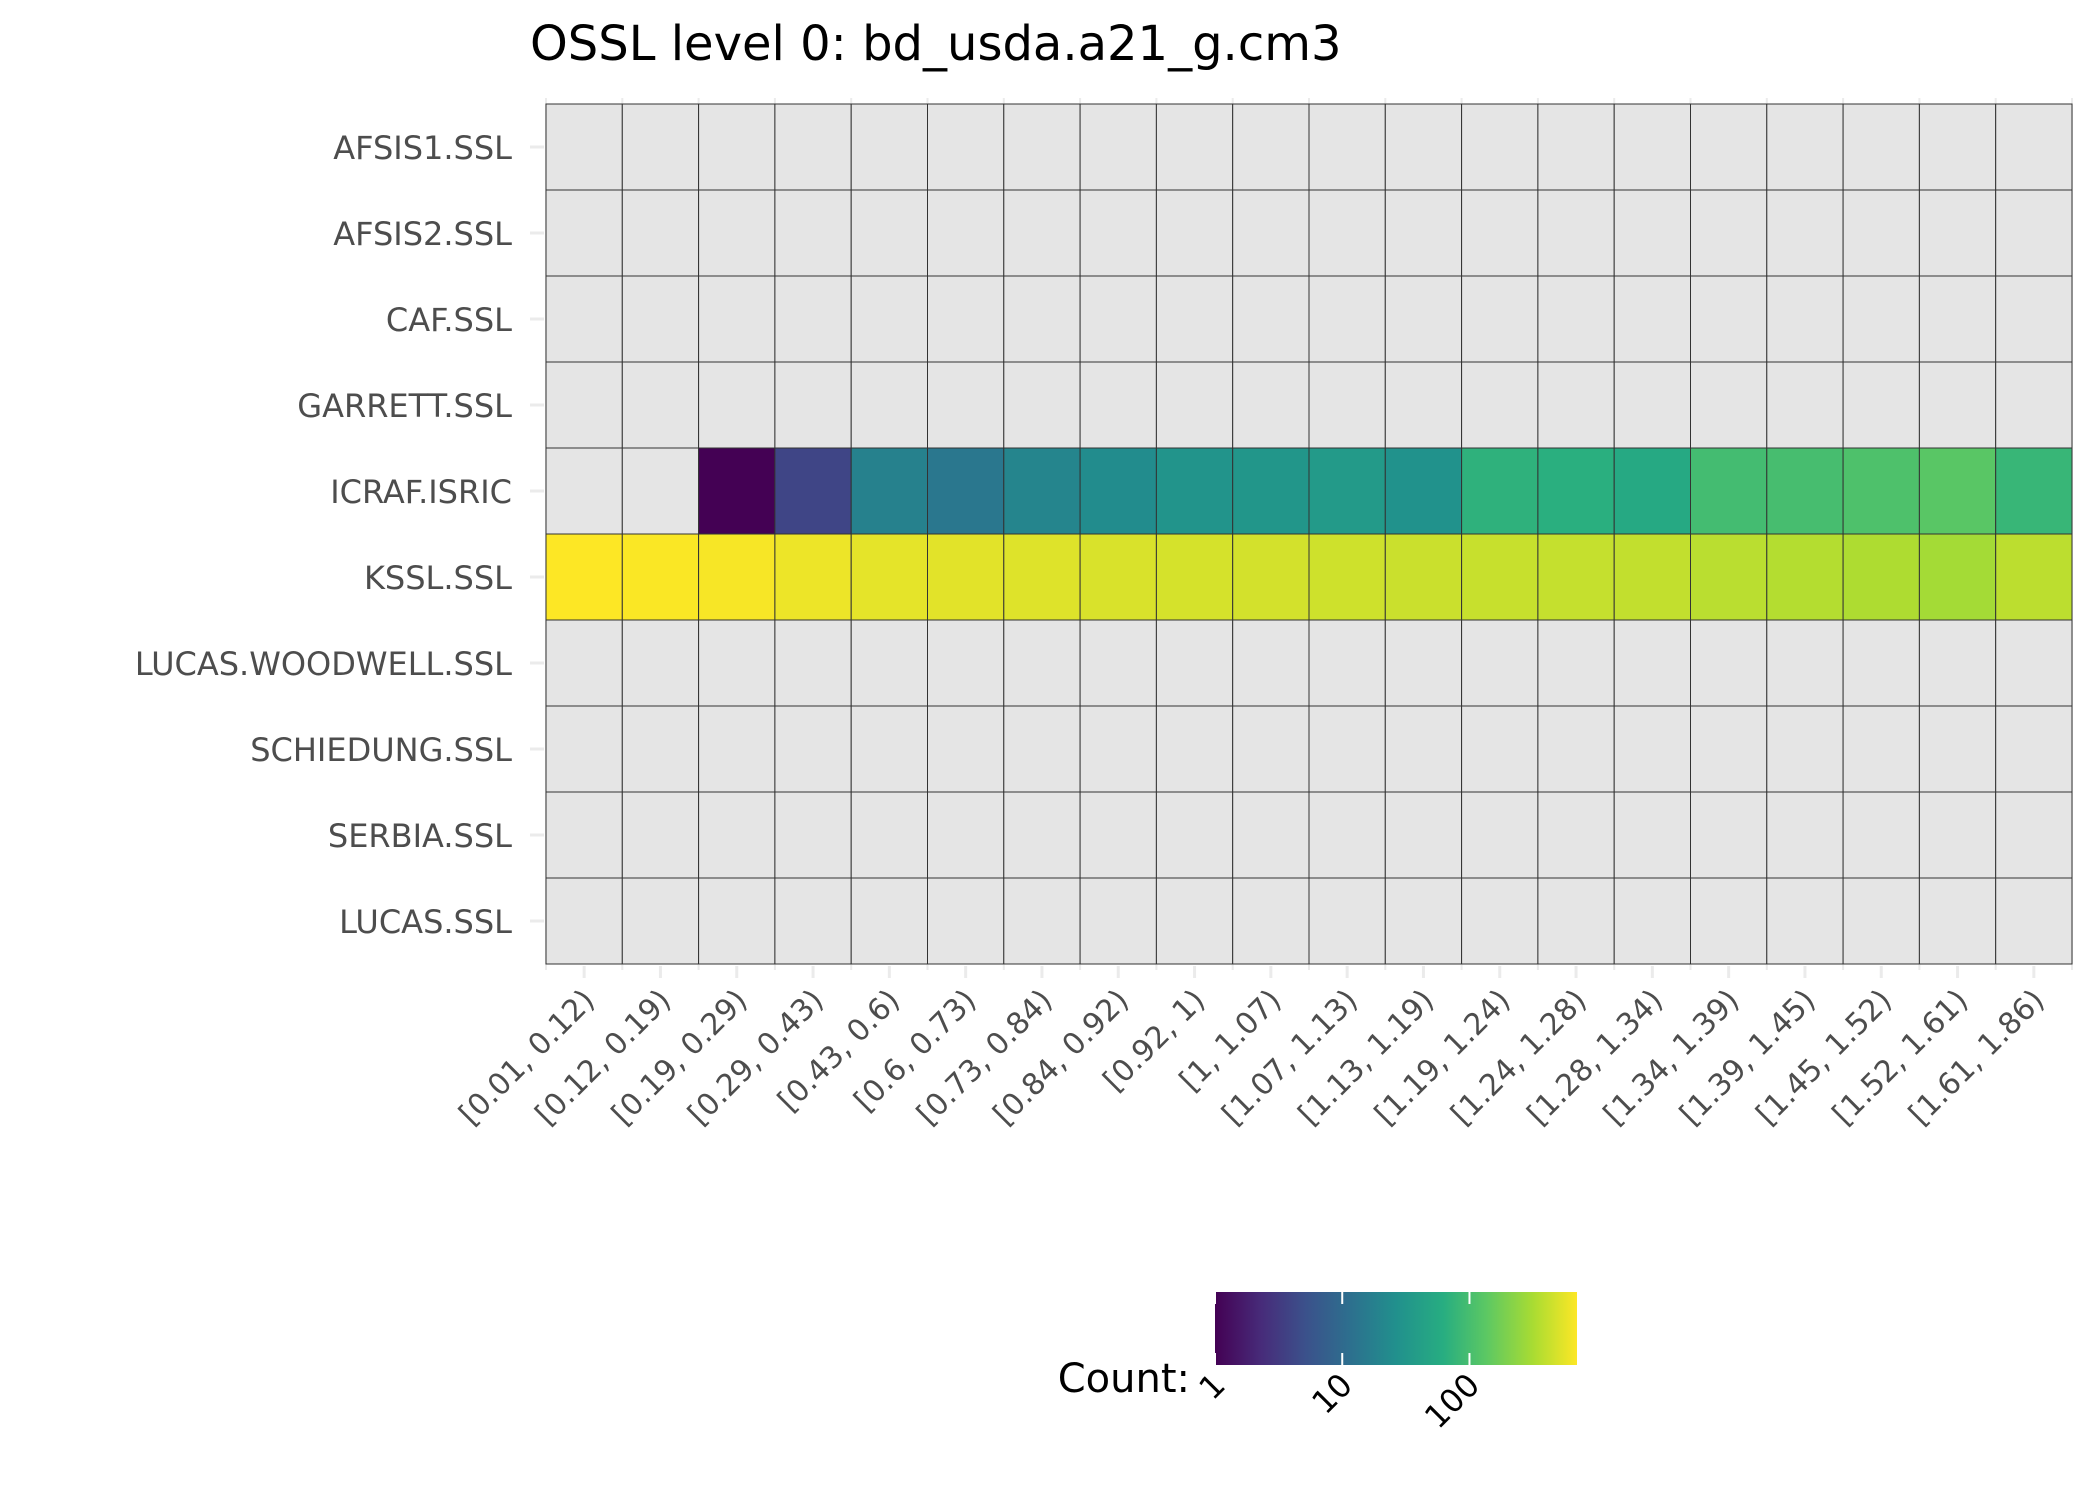  Describe the element at coordinates (1124, 1379) in the screenshot. I see `legend-title: Count:` at that location.